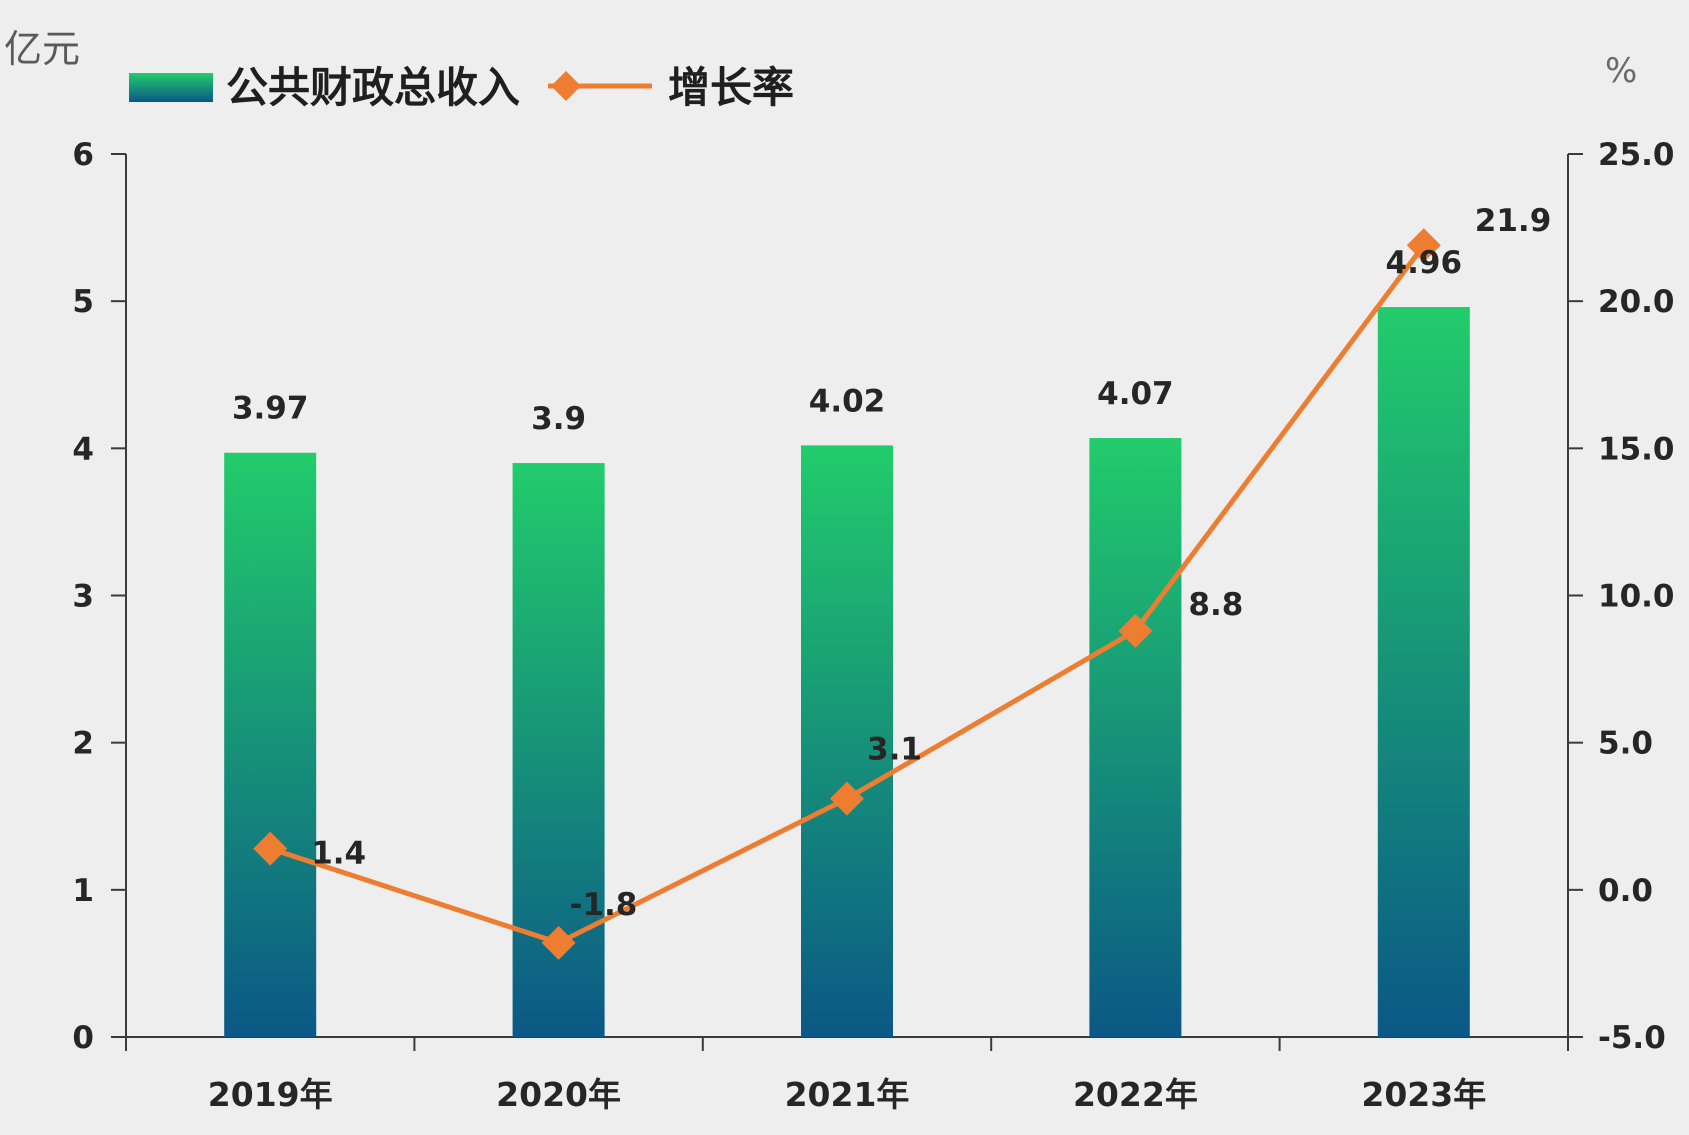  What do you see at coordinates (270, 409) in the screenshot?
I see `bar-value-label: 3.97` at bounding box center [270, 409].